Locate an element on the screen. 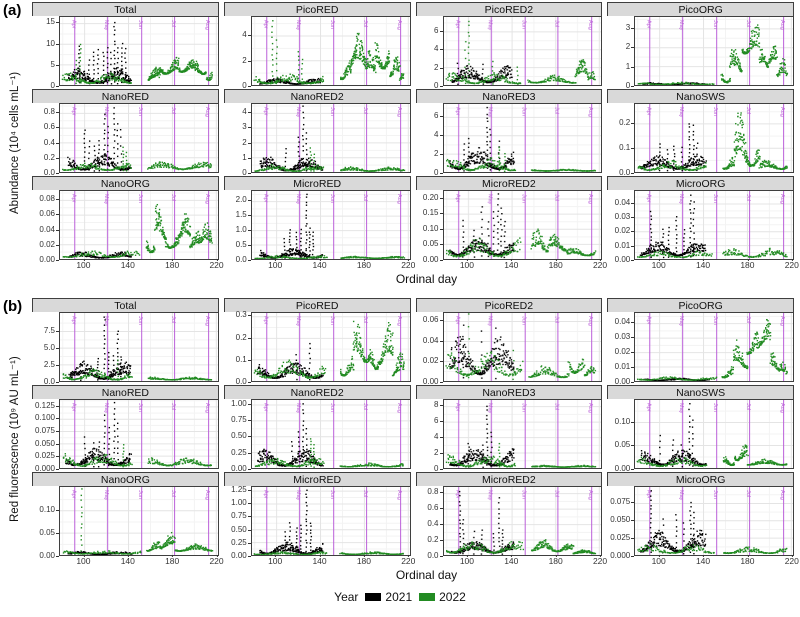 Image resolution: width=800 pixels, height=617 pixels. y-tick-label: 0.050 is located at coordinates (47, 443).